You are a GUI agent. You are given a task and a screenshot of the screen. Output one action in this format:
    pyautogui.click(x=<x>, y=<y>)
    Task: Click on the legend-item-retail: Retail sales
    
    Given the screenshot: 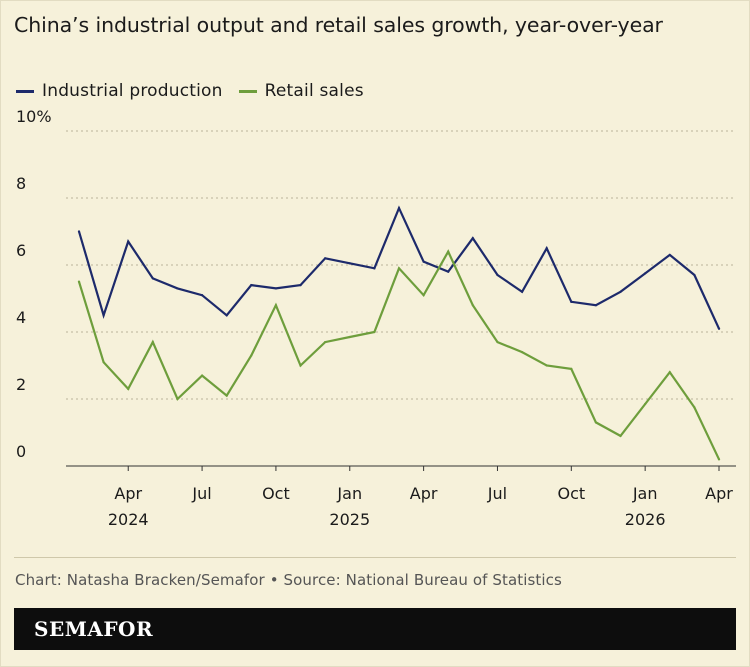 What is the action you would take?
    pyautogui.click(x=301, y=91)
    